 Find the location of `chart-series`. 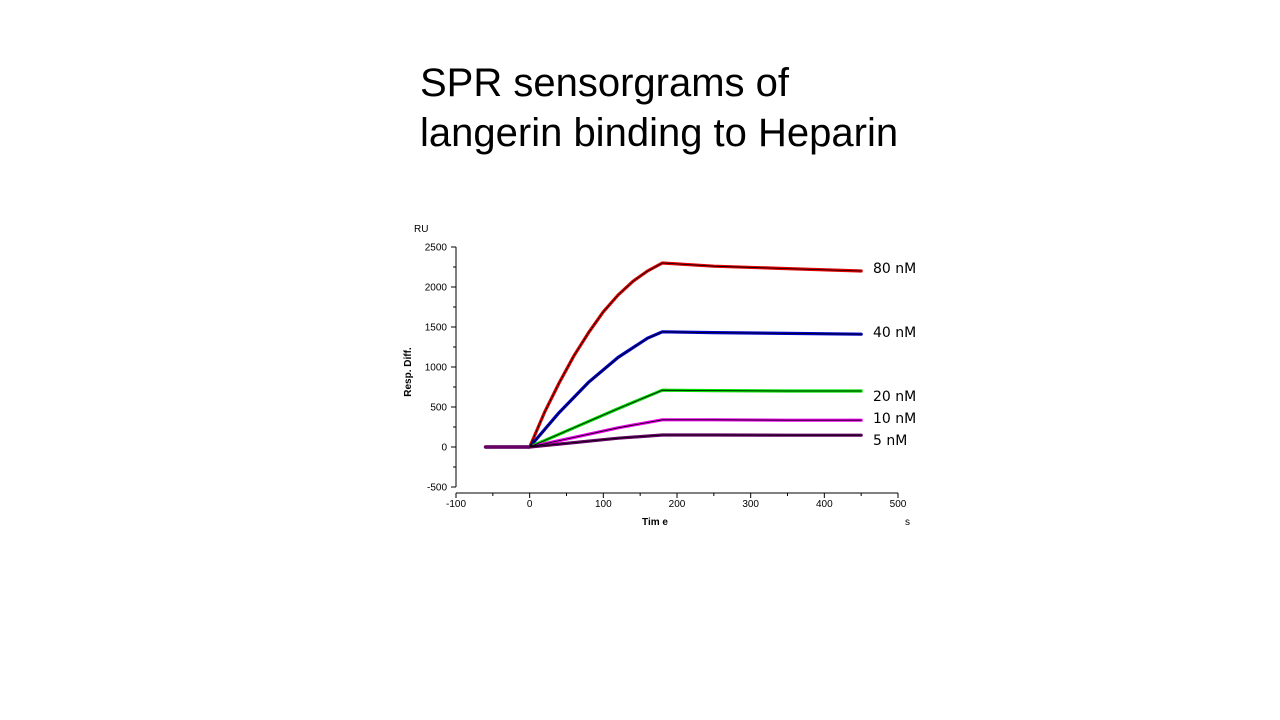

chart-series is located at coordinates (673, 355).